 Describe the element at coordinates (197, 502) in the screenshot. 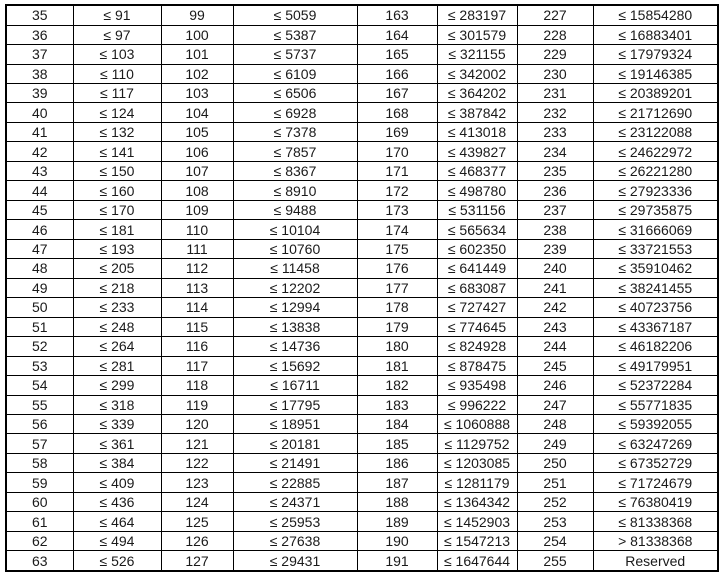

I see `table-cell-index: 124` at that location.